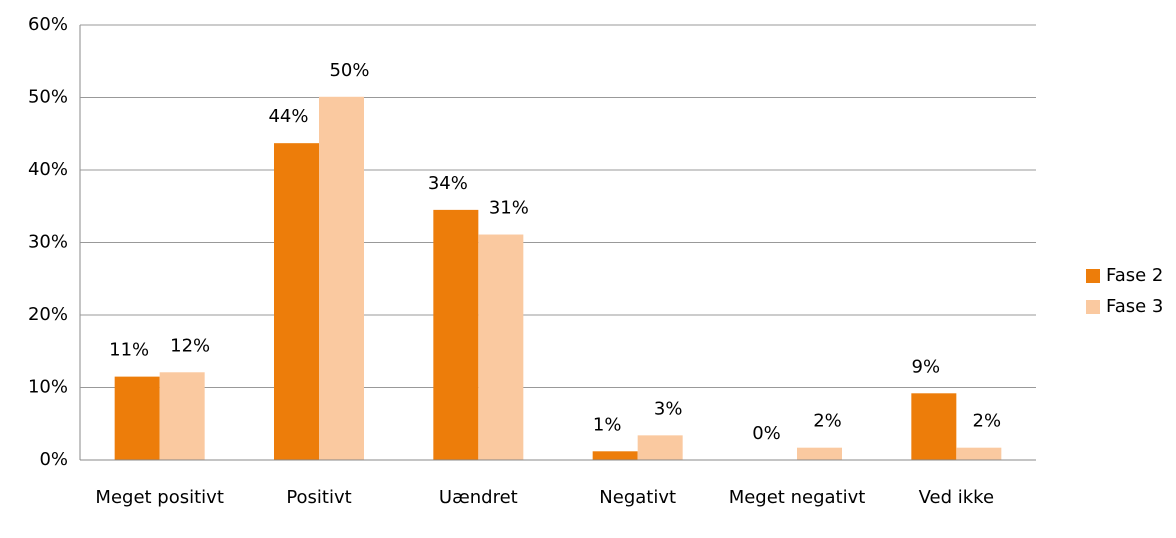 The height and width of the screenshot is (538, 1176). I want to click on value-label: 31%, so click(509, 208).